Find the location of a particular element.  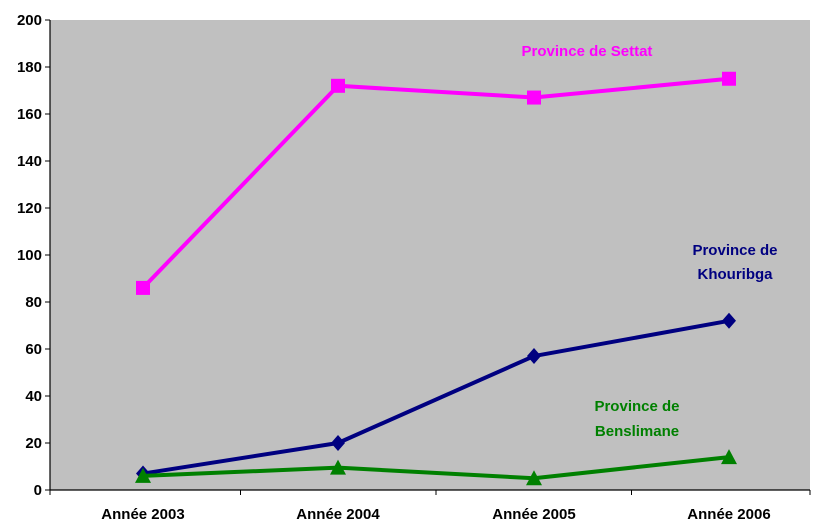

x-tick-label: Année 2006 is located at coordinates (728, 514).